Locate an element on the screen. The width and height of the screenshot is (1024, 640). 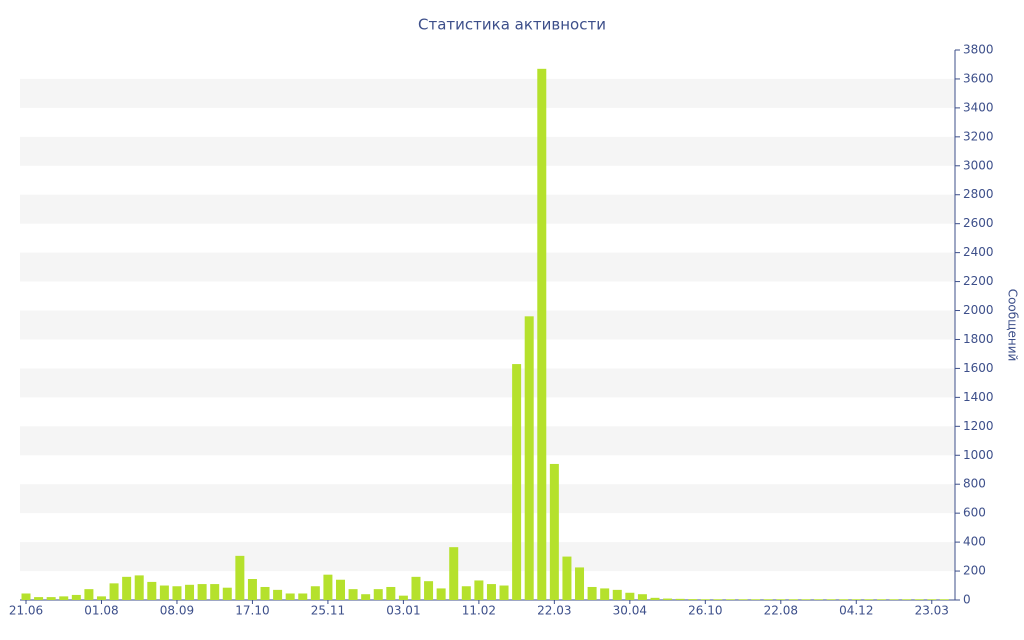
y-tick-label: 400 is located at coordinates (974, 542).